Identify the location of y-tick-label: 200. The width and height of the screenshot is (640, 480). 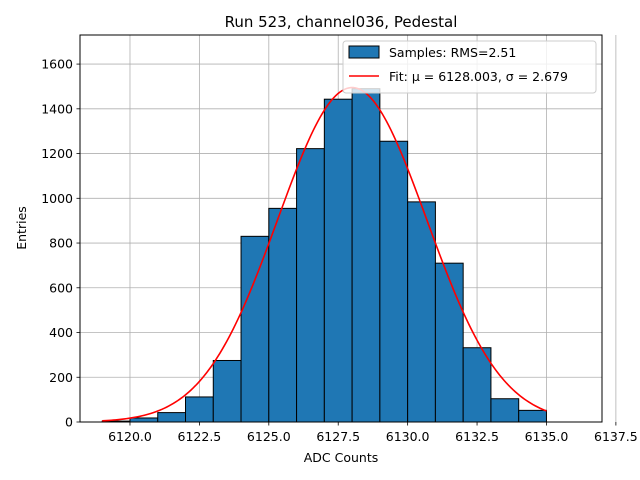
(61, 377).